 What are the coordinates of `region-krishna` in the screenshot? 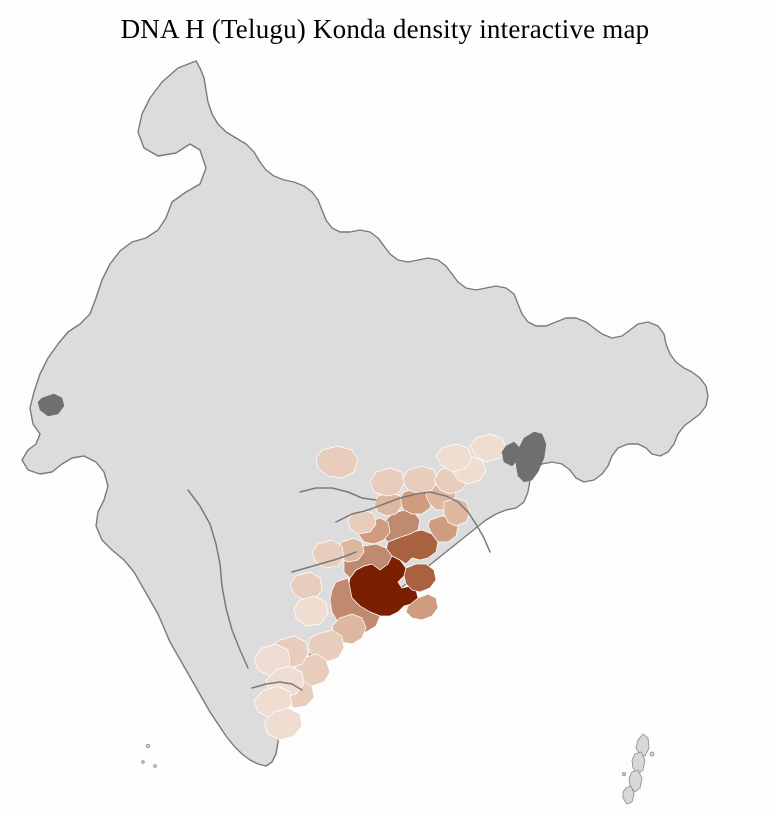 It's located at (422, 607).